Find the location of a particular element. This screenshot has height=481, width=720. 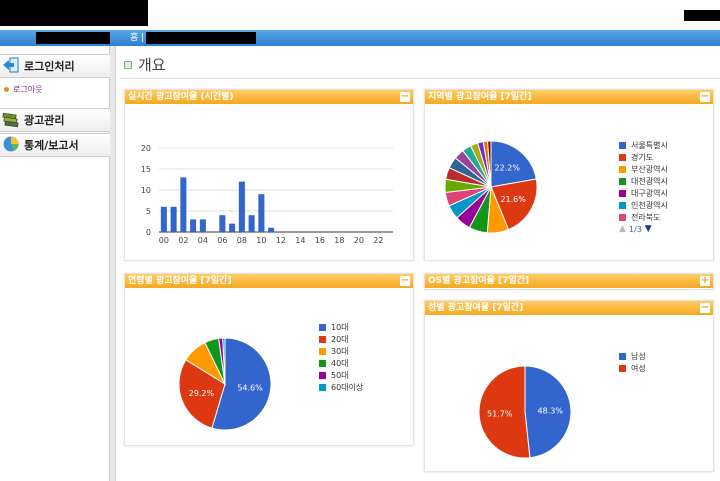

pager-next-icon: ▼ is located at coordinates (648, 229).